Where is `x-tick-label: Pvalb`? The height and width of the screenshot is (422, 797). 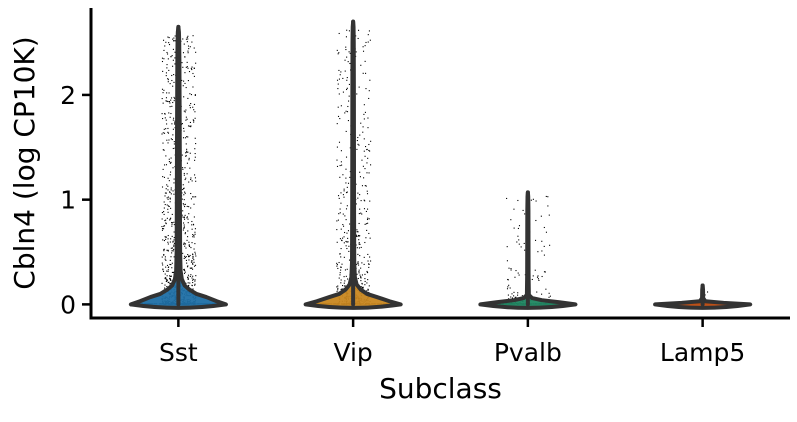
x-tick-label: Pvalb is located at coordinates (528, 352).